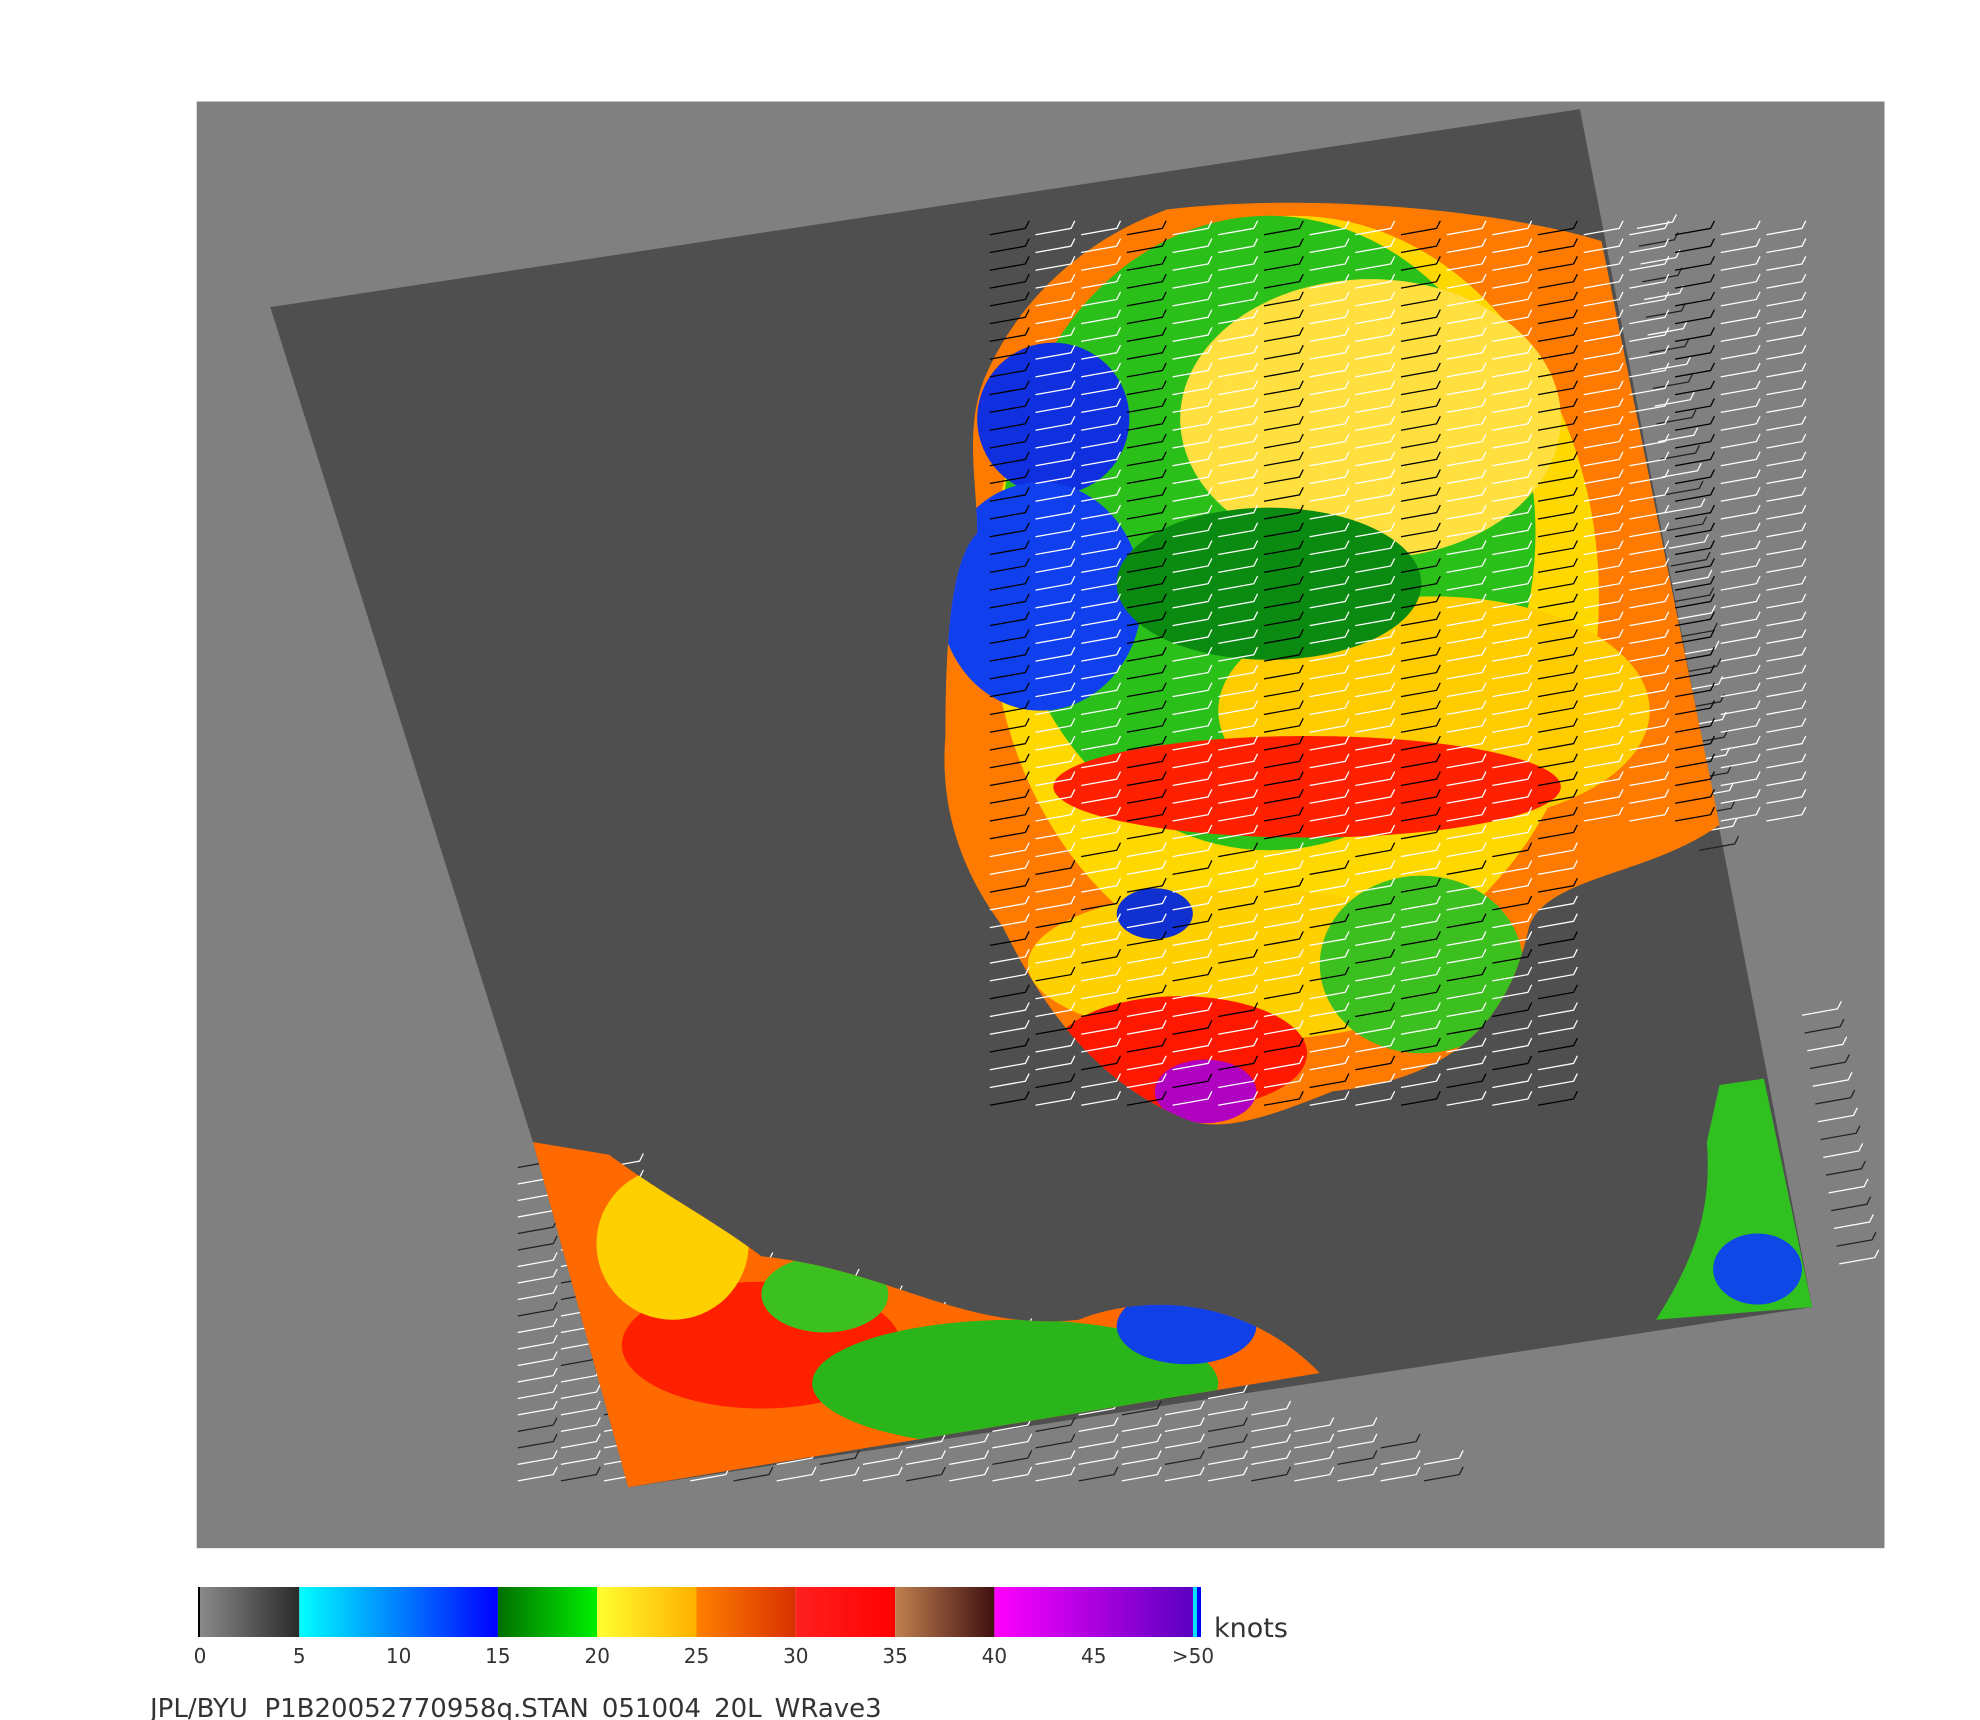 This screenshot has width=1980, height=1720. I want to click on colorbar-tick-label: 20, so click(596, 1656).